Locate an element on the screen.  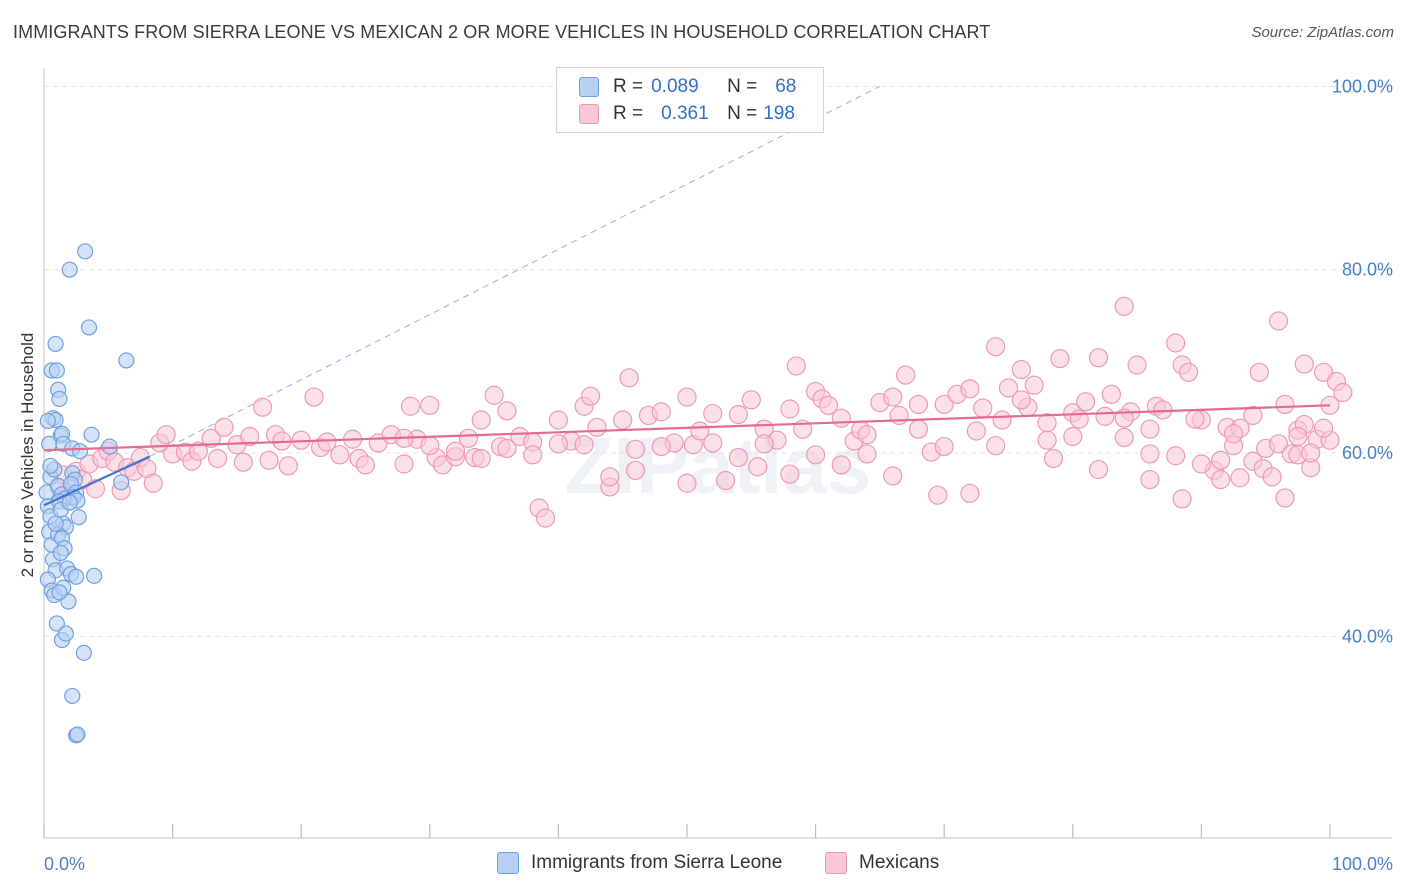
legend-item-mexican: Mexicans is located at coordinates (882, 863).